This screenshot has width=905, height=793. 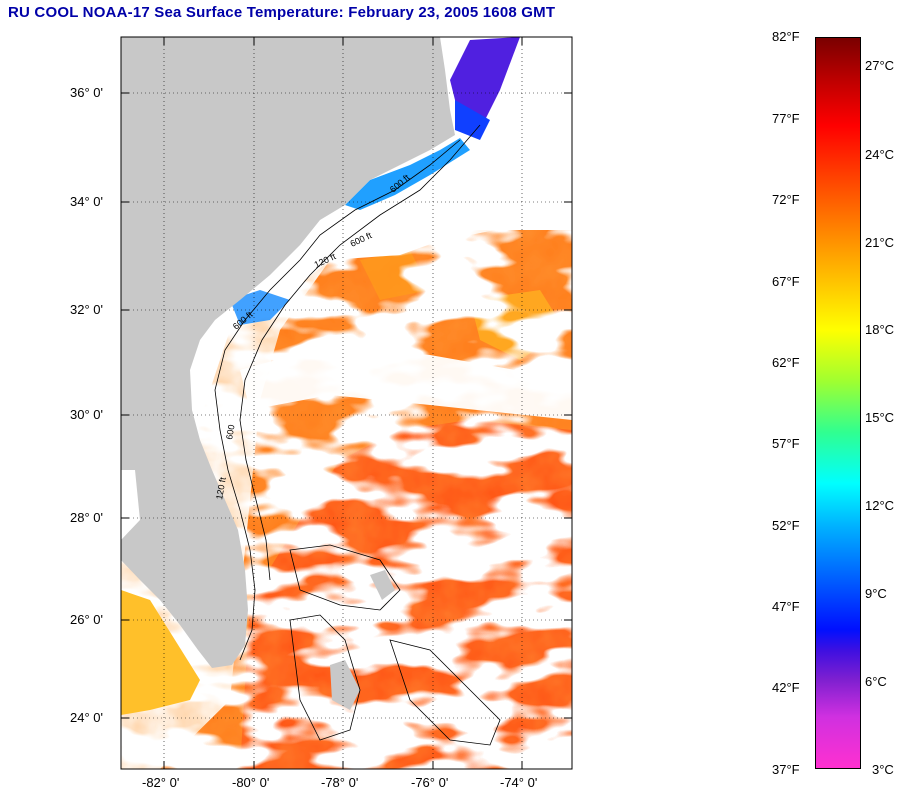 What do you see at coordinates (786, 443) in the screenshot?
I see `colorbar-f-label: 57°F` at bounding box center [786, 443].